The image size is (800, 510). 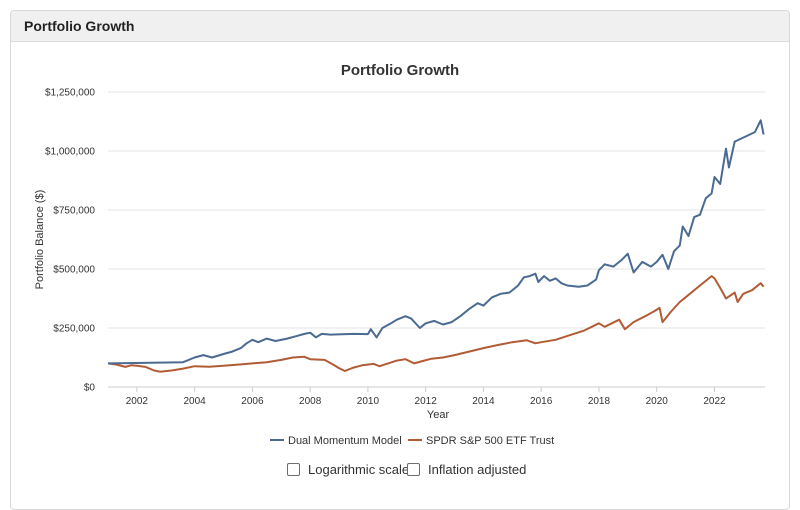 What do you see at coordinates (70, 93) in the screenshot?
I see `y-tick-label: $1,250,000` at bounding box center [70, 93].